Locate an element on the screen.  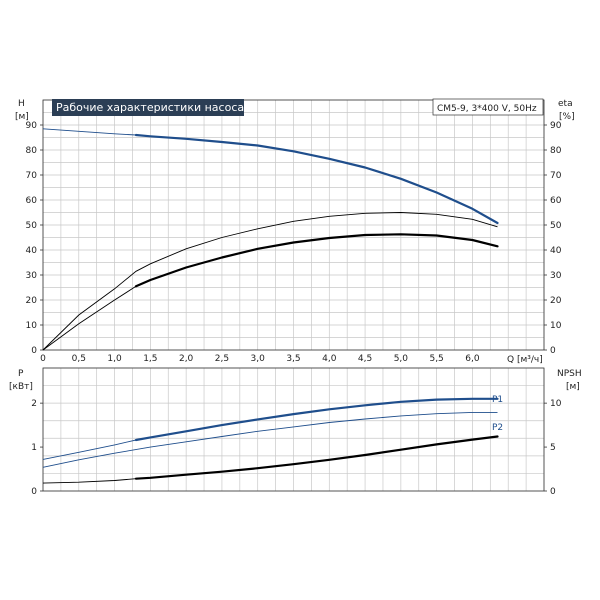
x-tick-label: 2,5 is located at coordinates (222, 359).